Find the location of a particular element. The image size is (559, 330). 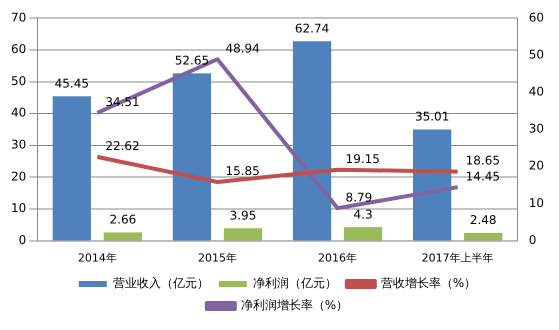

data-label: 3.95 is located at coordinates (243, 215).